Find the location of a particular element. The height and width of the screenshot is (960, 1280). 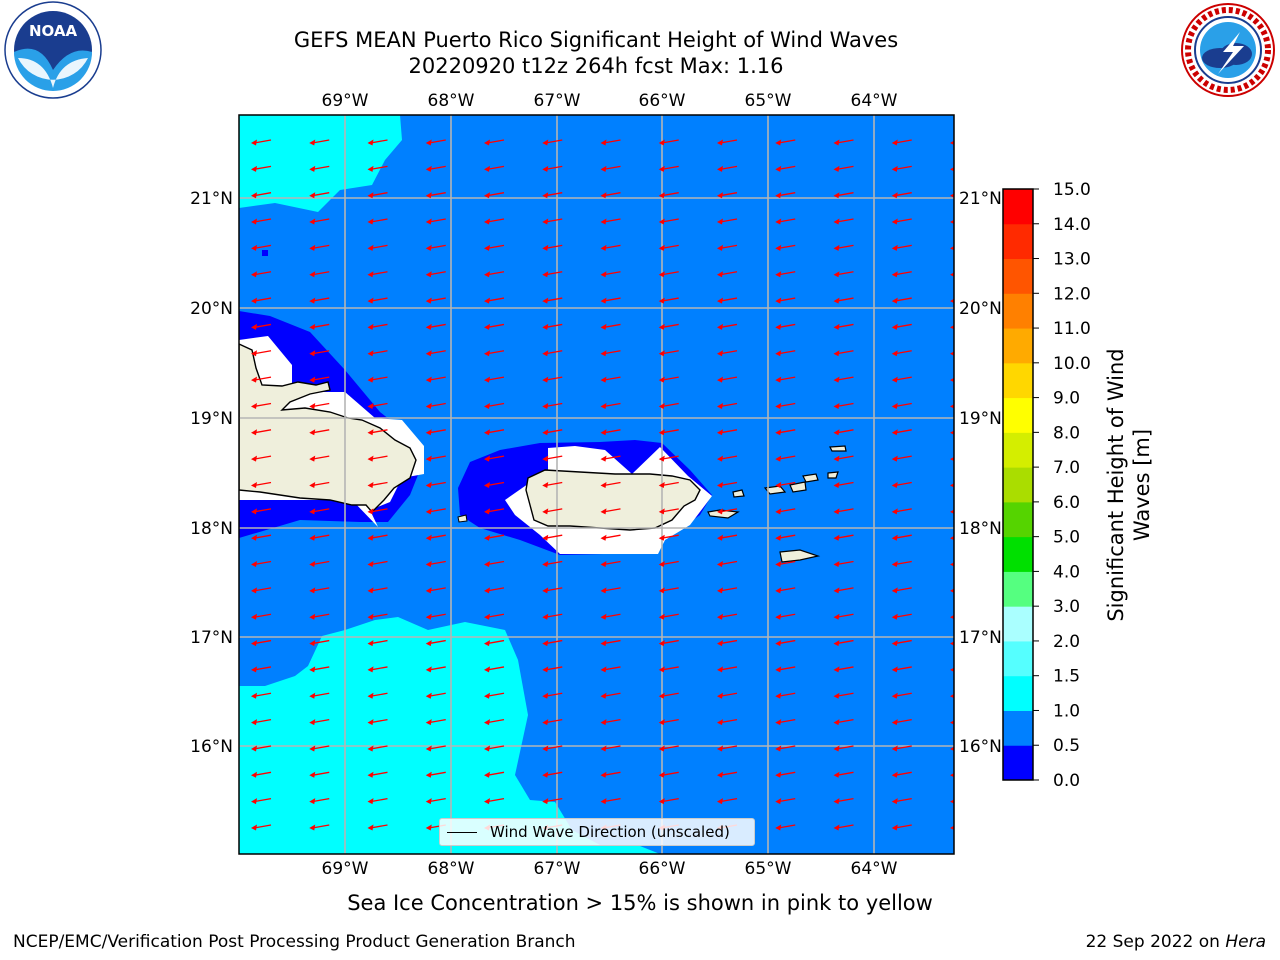

colorbar-title: Significant Height of Wind Waves [m] is located at coordinates (1129, 485).